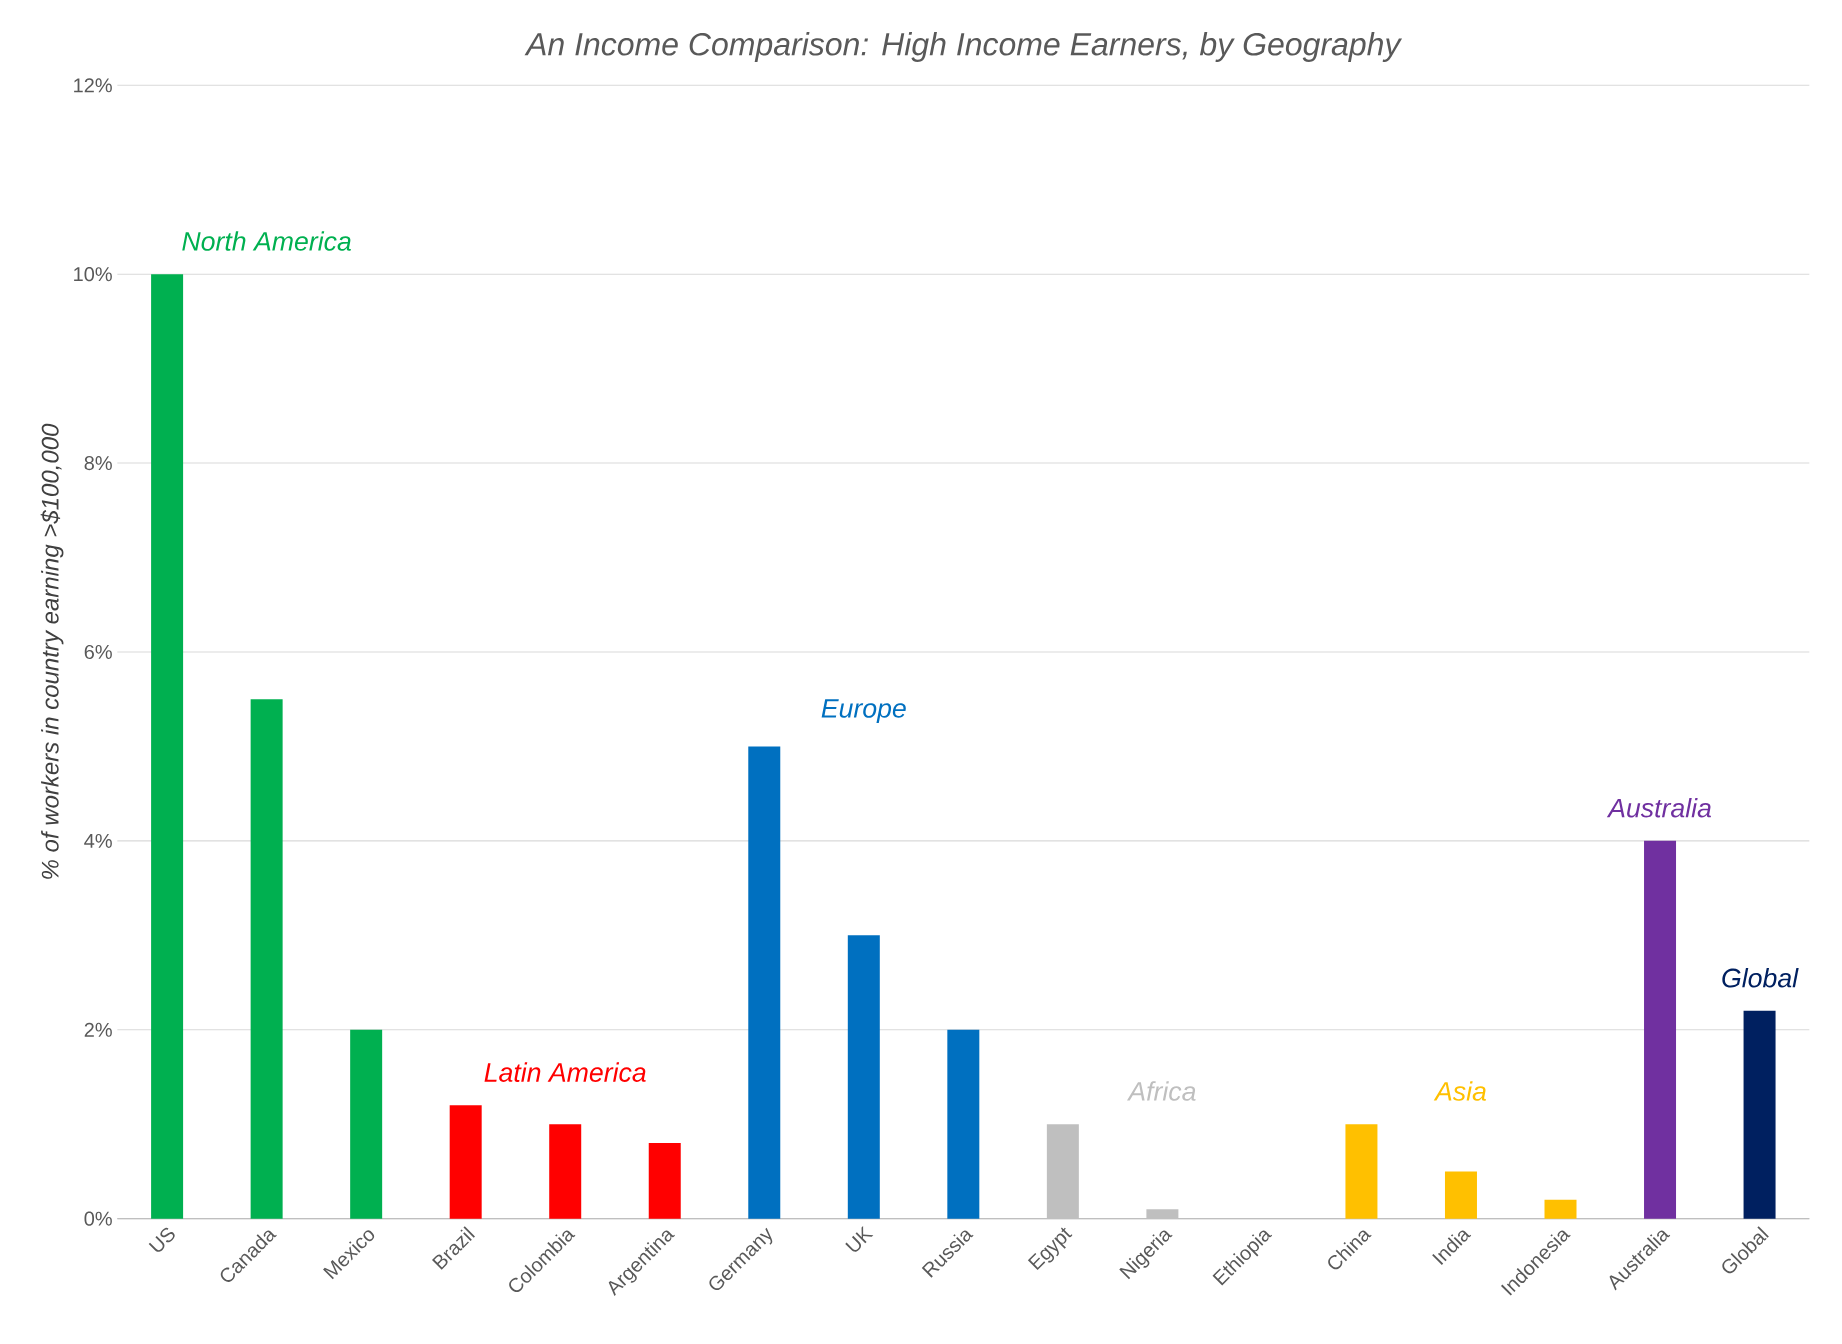  What do you see at coordinates (266, 241) in the screenshot?
I see `annotation: North America` at bounding box center [266, 241].